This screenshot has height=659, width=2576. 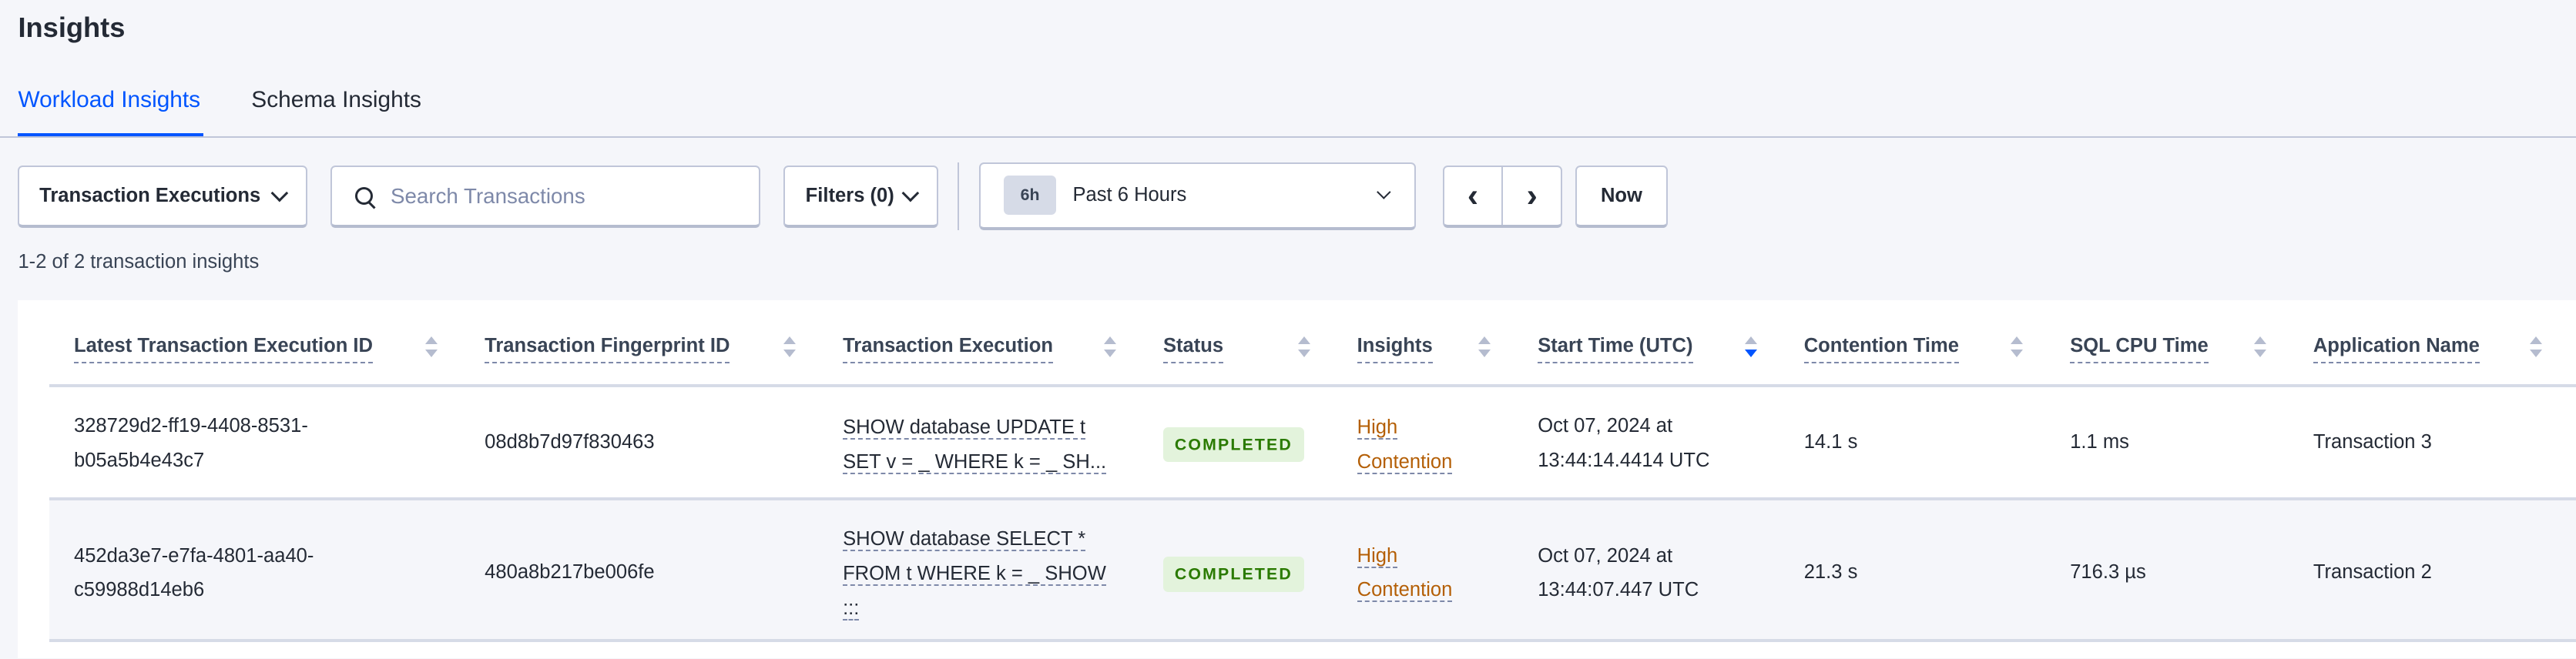 What do you see at coordinates (607, 349) in the screenshot?
I see `column-header-fingerprint-id: Transaction Fingerprint ID` at bounding box center [607, 349].